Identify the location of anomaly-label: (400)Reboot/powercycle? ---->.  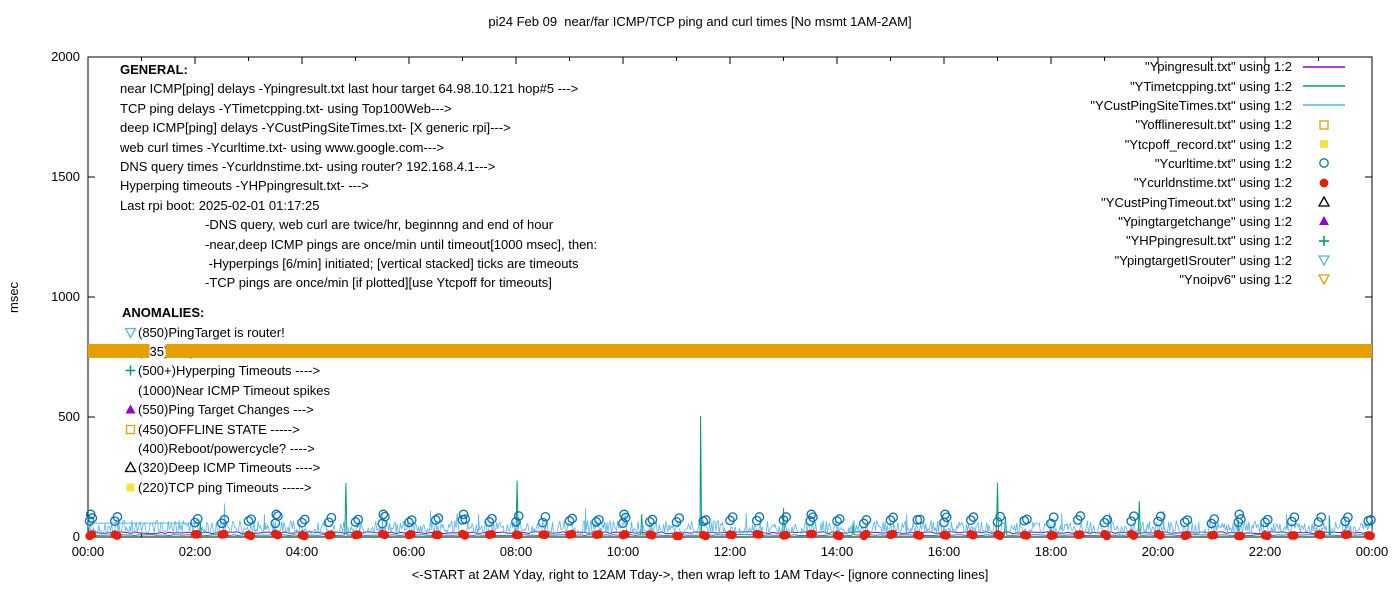
(226, 448).